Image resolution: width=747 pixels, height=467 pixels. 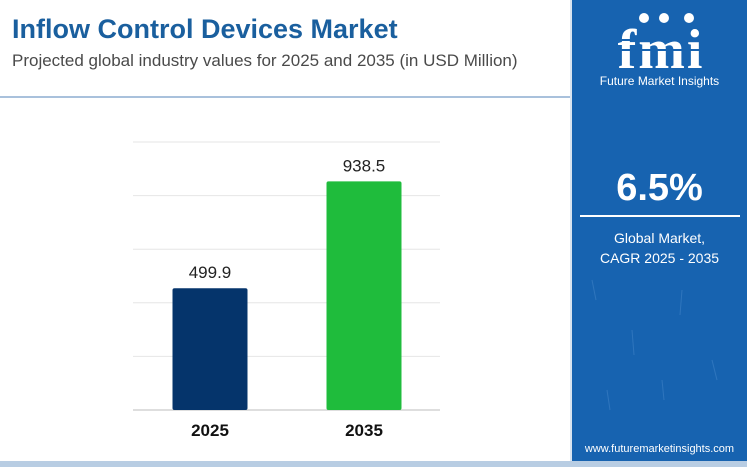 I want to click on x-tick-2035: 2035, so click(x=364, y=430).